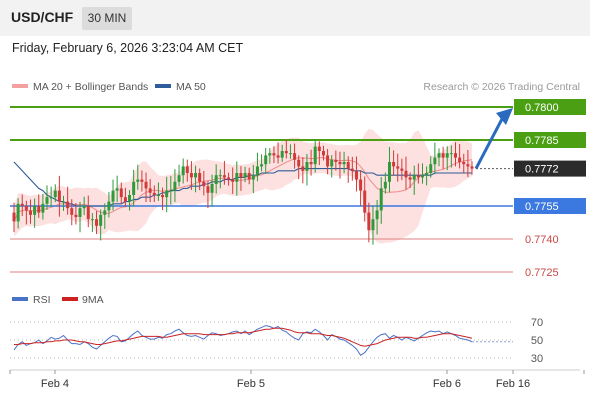 The width and height of the screenshot is (590, 400). What do you see at coordinates (542, 207) in the screenshot?
I see `level-label-0.7755: 0.7755` at bounding box center [542, 207].